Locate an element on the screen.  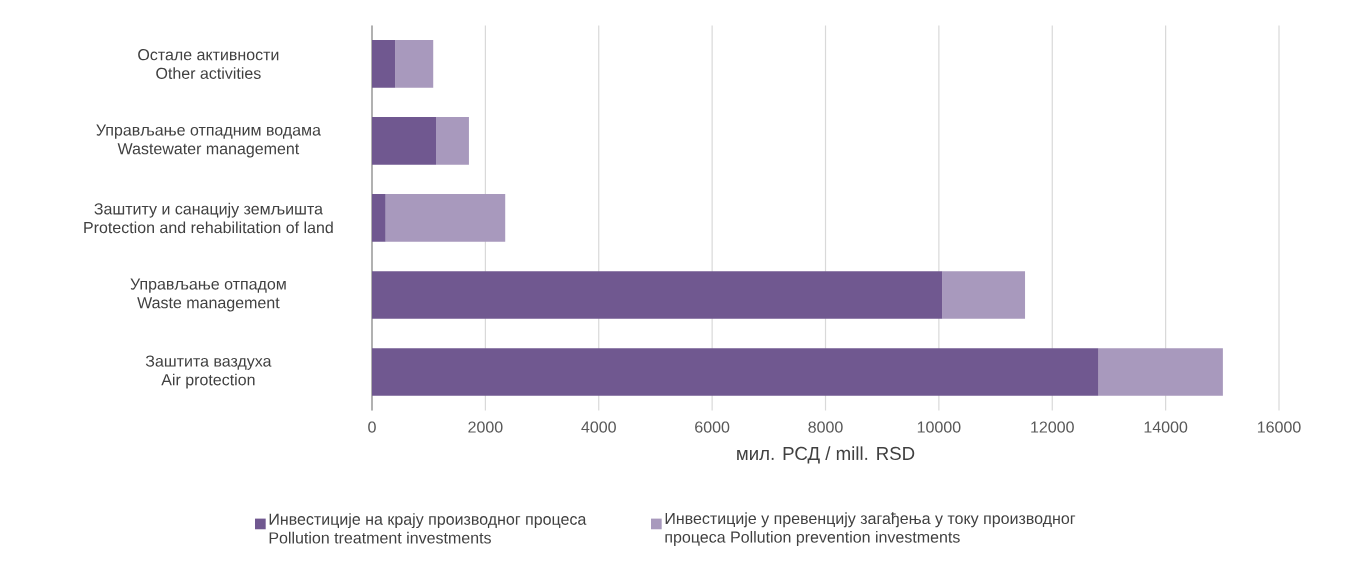
y-tick-label: Остале активности Other activities is located at coordinates (208, 64).